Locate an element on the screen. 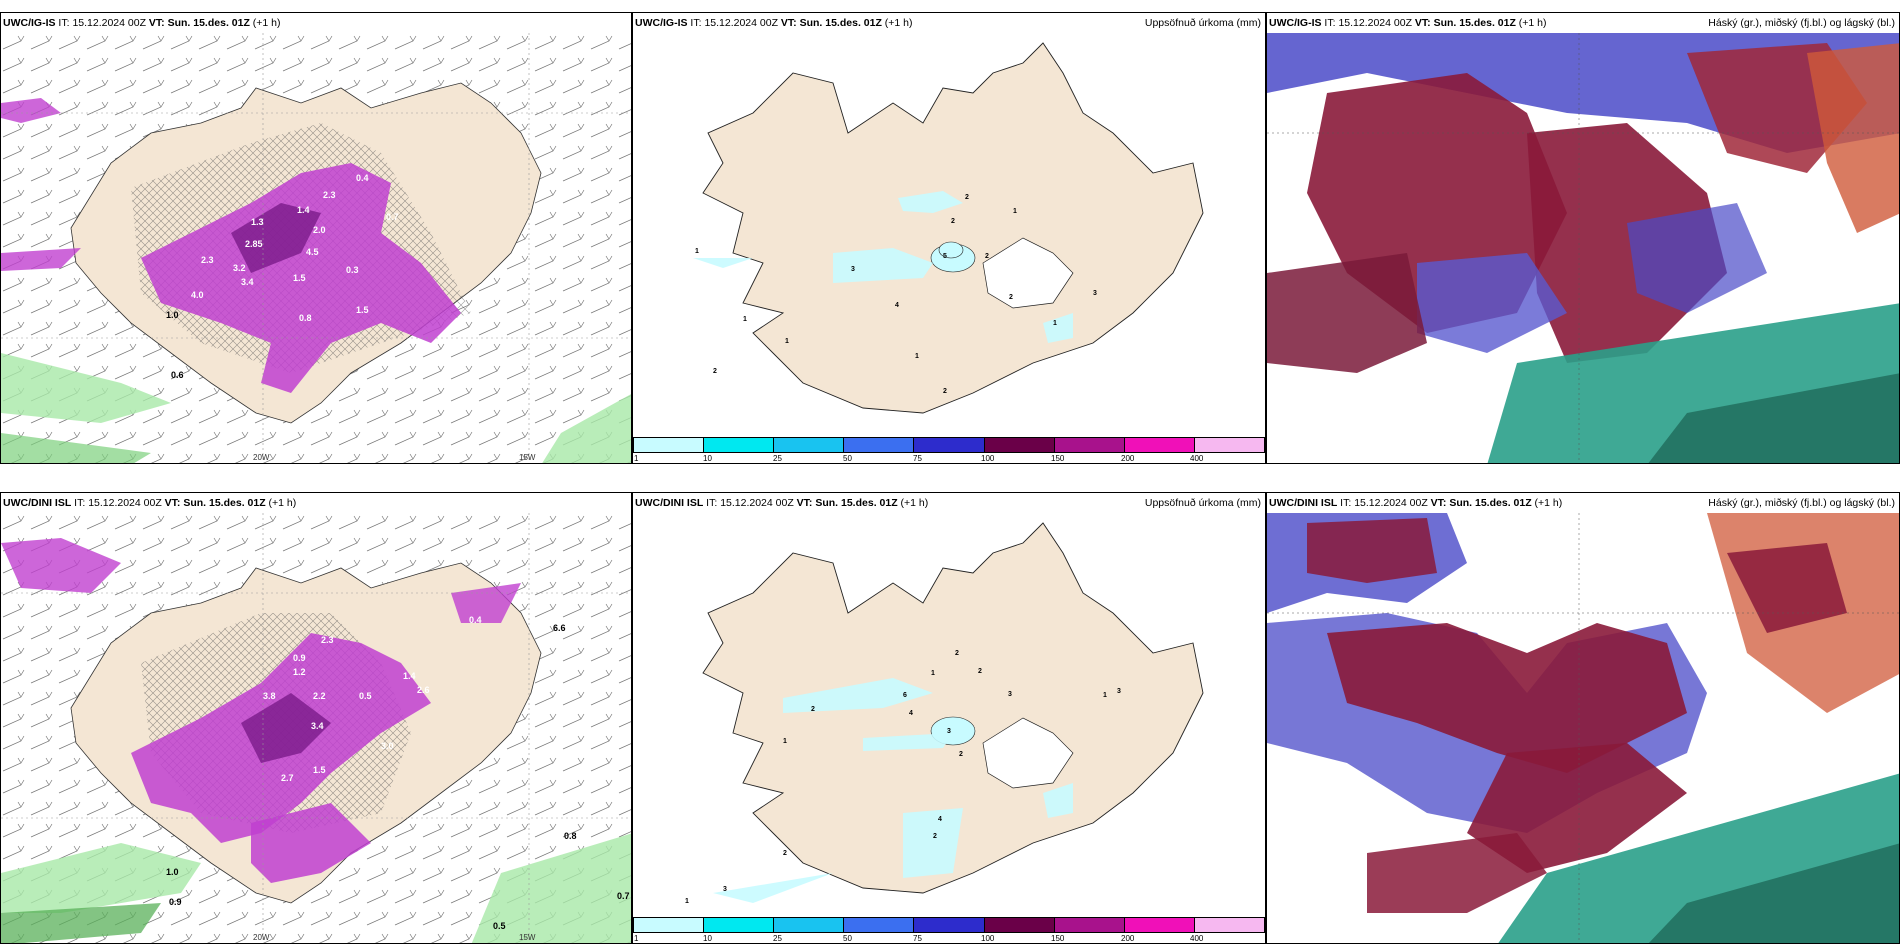 The width and height of the screenshot is (1900, 950). colorbar-tick: 10 is located at coordinates (707, 458).